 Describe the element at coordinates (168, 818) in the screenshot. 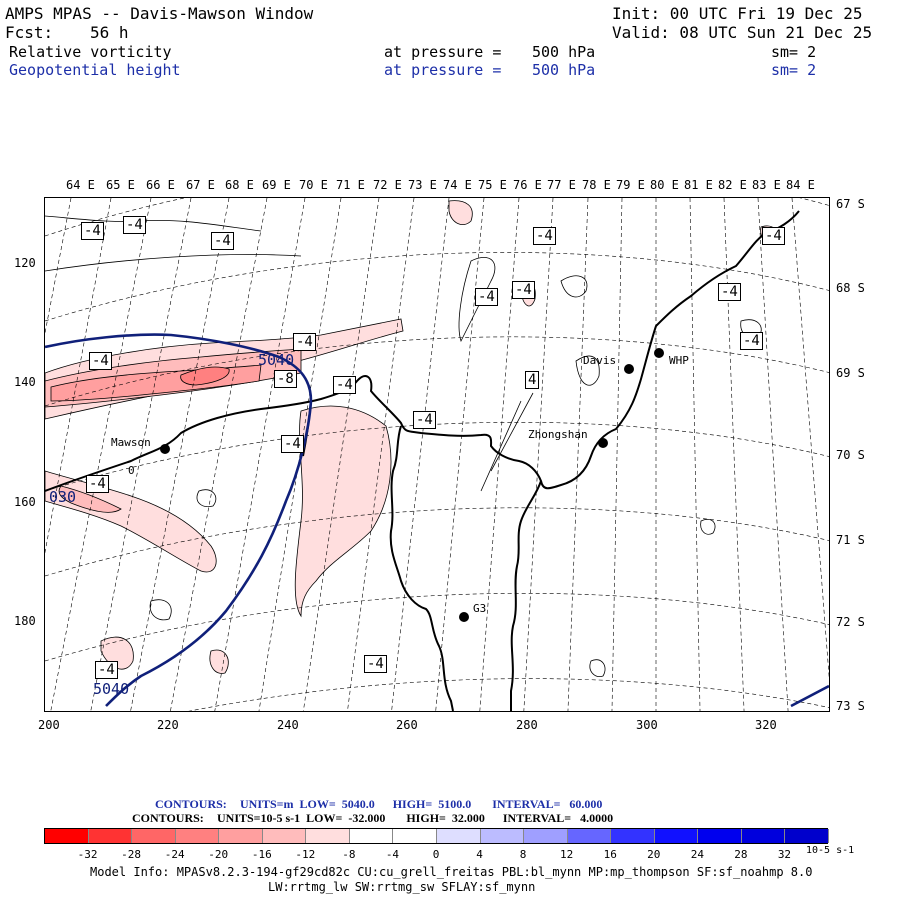

I see `contour-info-vorticity-prefix: CONTOURS:` at that location.